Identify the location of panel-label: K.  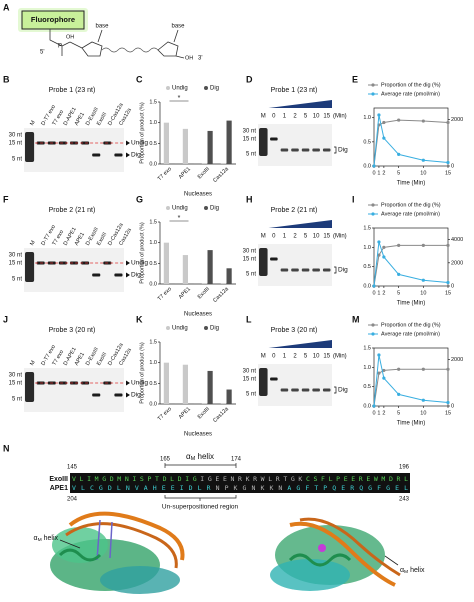
(139, 319).